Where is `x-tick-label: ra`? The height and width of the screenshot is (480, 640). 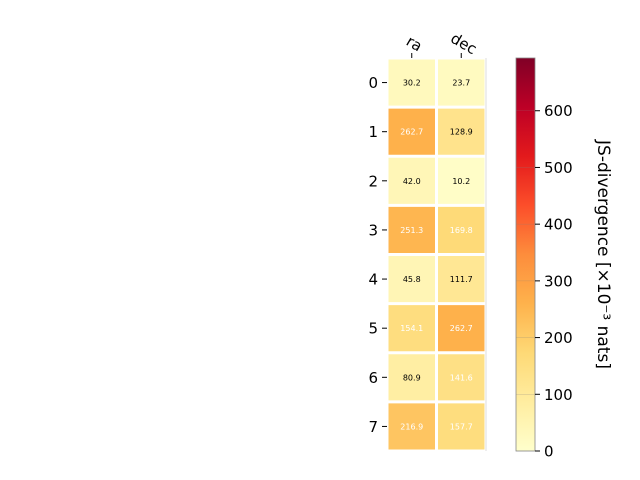
x-tick-label: ra is located at coordinates (414, 43).